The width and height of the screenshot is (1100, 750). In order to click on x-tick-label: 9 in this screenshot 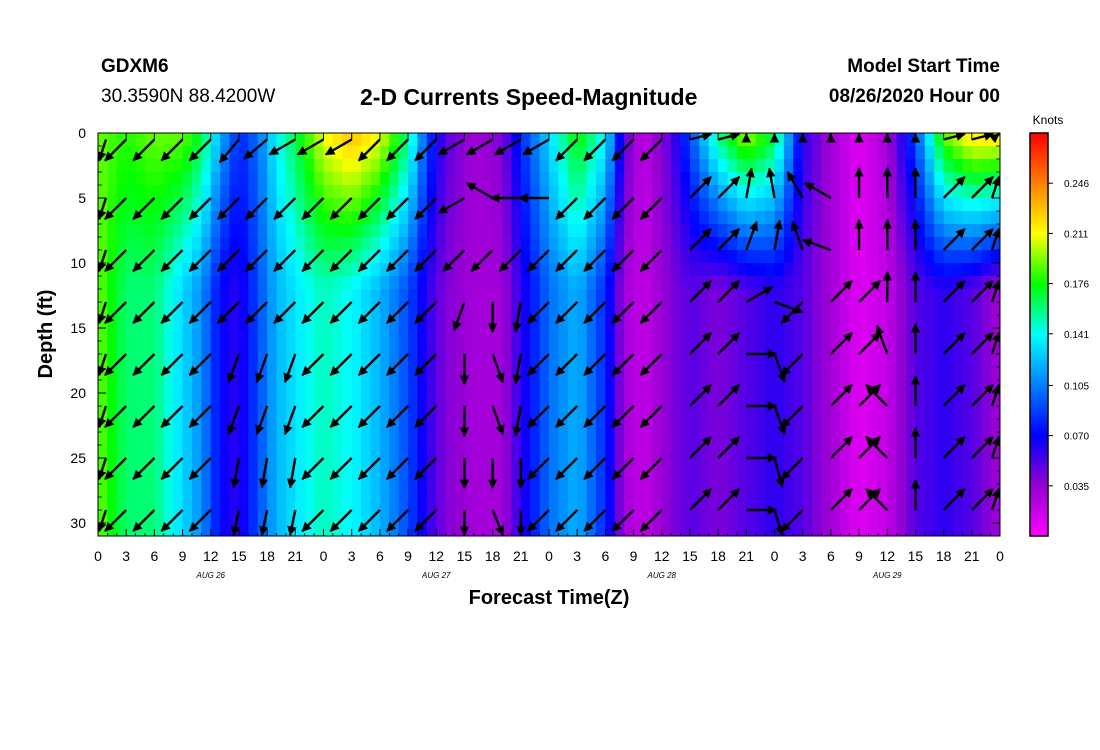, I will do `click(859, 556)`.